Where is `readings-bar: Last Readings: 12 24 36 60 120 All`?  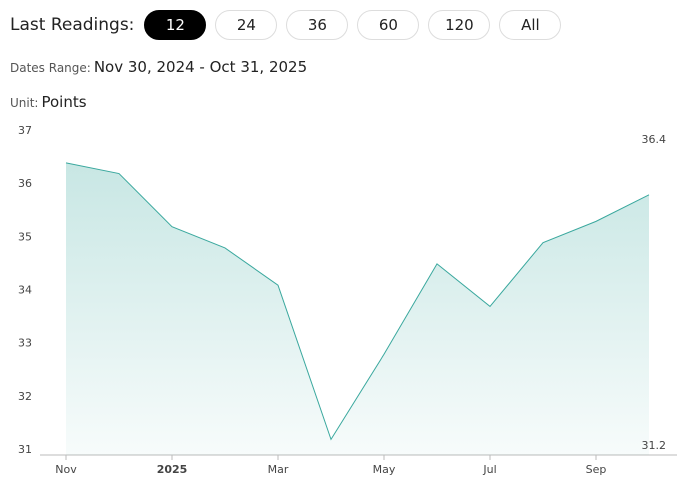
readings-bar: Last Readings: 12 24 36 60 120 All is located at coordinates (290, 25).